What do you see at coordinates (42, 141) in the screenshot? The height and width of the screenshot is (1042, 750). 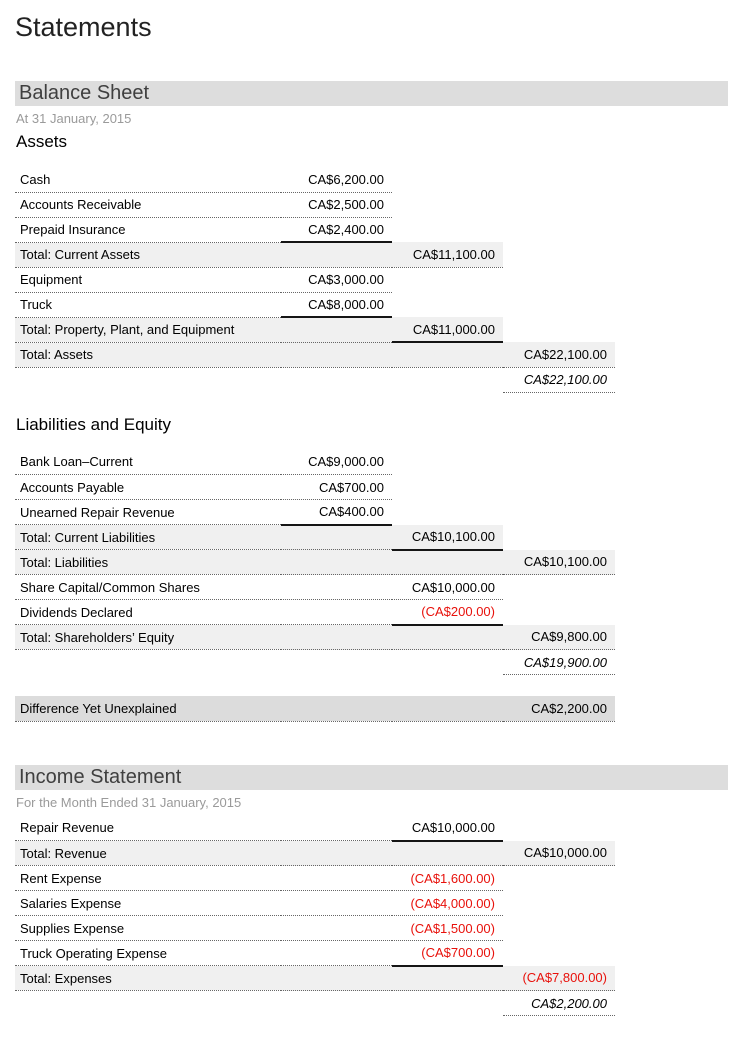 I see `block-heading: Assets` at bounding box center [42, 141].